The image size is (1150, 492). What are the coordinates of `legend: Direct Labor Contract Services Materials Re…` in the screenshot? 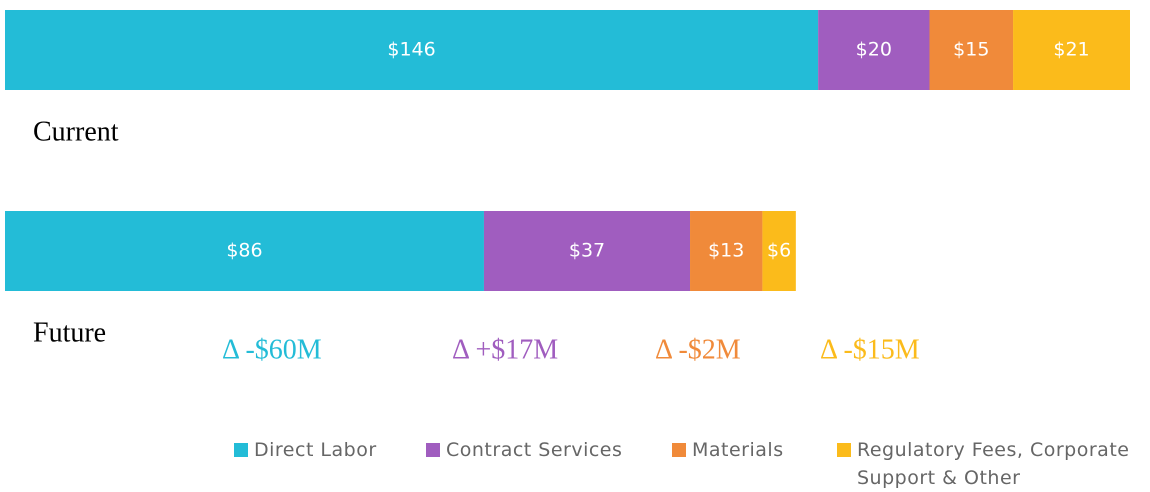 It's located at (575, 463).